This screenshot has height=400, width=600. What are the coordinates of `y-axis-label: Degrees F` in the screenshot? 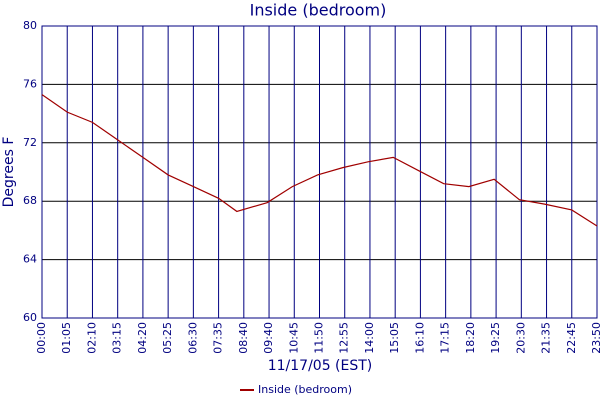 It's located at (9, 172).